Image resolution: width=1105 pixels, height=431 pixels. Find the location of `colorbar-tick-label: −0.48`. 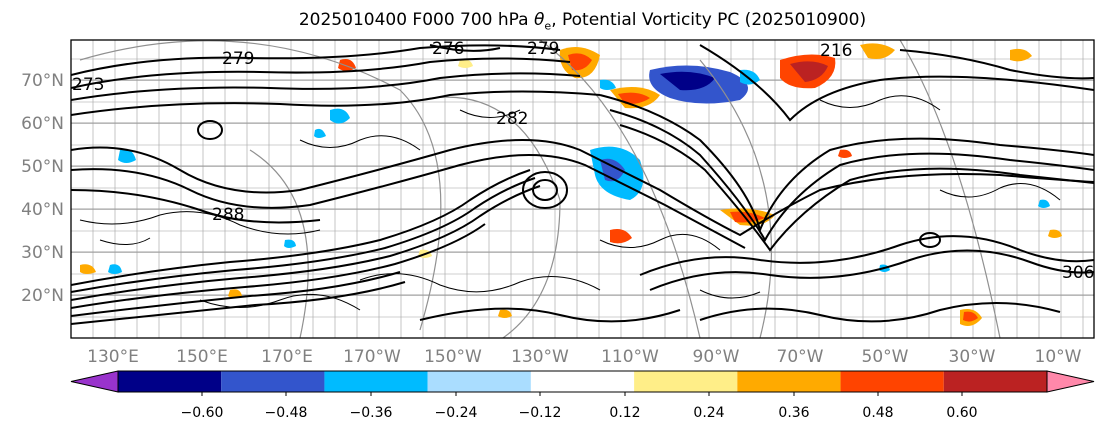

colorbar-tick-label: −0.48 is located at coordinates (286, 413).